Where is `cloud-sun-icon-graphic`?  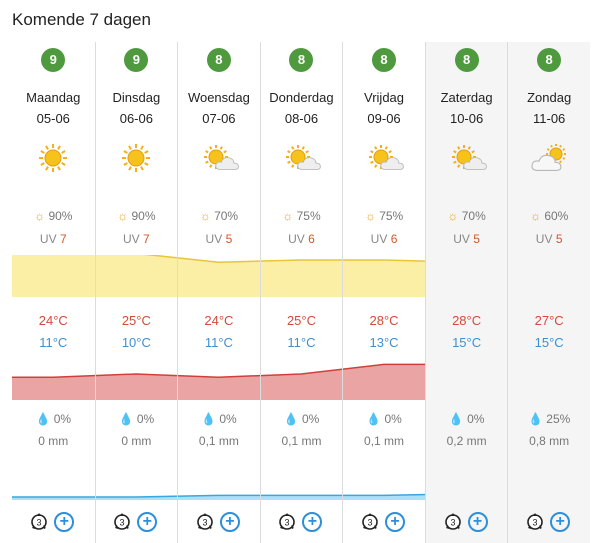
cloud-sun-icon-graphic is located at coordinates (549, 157).